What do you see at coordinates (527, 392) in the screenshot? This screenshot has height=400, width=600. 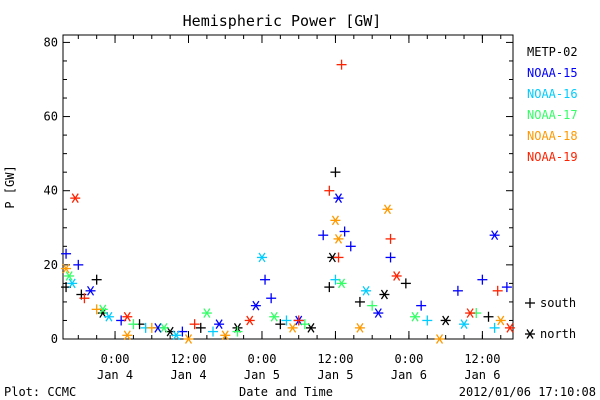 I see `plot-timestamp: 2012/01/06 17:10:08` at bounding box center [527, 392].